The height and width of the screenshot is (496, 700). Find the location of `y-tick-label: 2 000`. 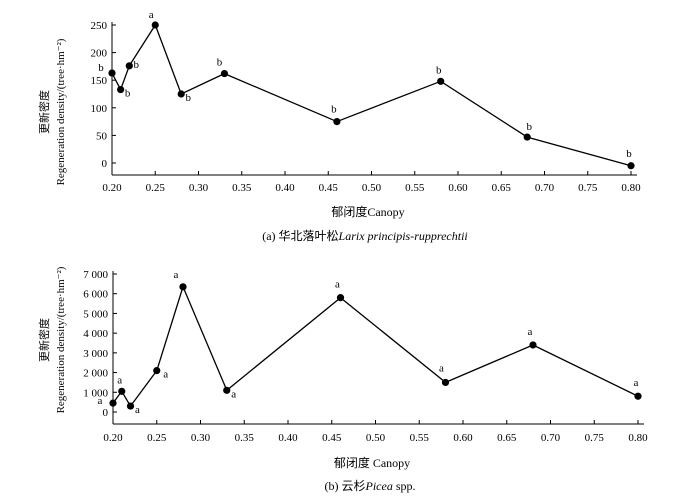

y-tick-label: 2 000 is located at coordinates (95, 374).